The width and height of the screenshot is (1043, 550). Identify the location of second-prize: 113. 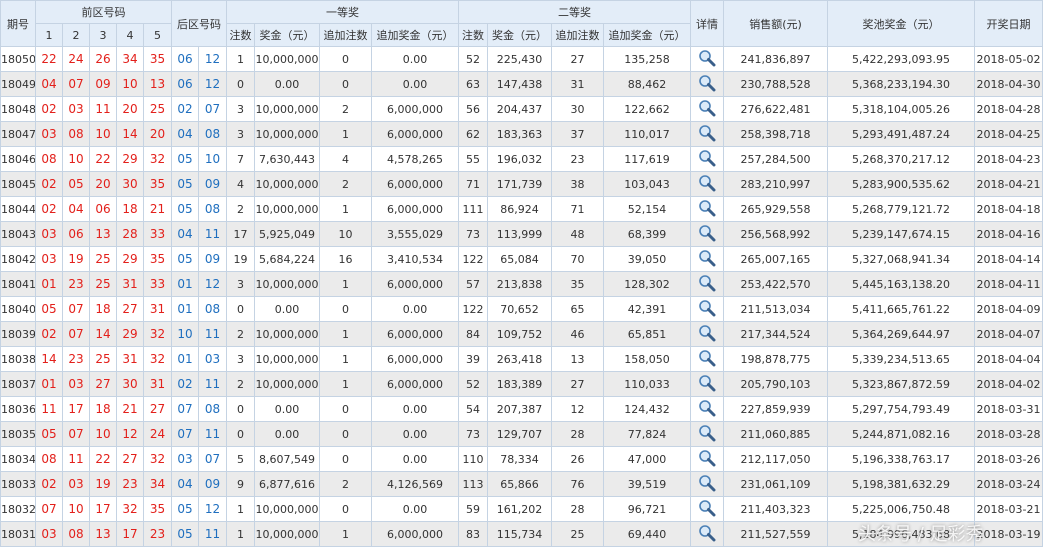
(473, 484).